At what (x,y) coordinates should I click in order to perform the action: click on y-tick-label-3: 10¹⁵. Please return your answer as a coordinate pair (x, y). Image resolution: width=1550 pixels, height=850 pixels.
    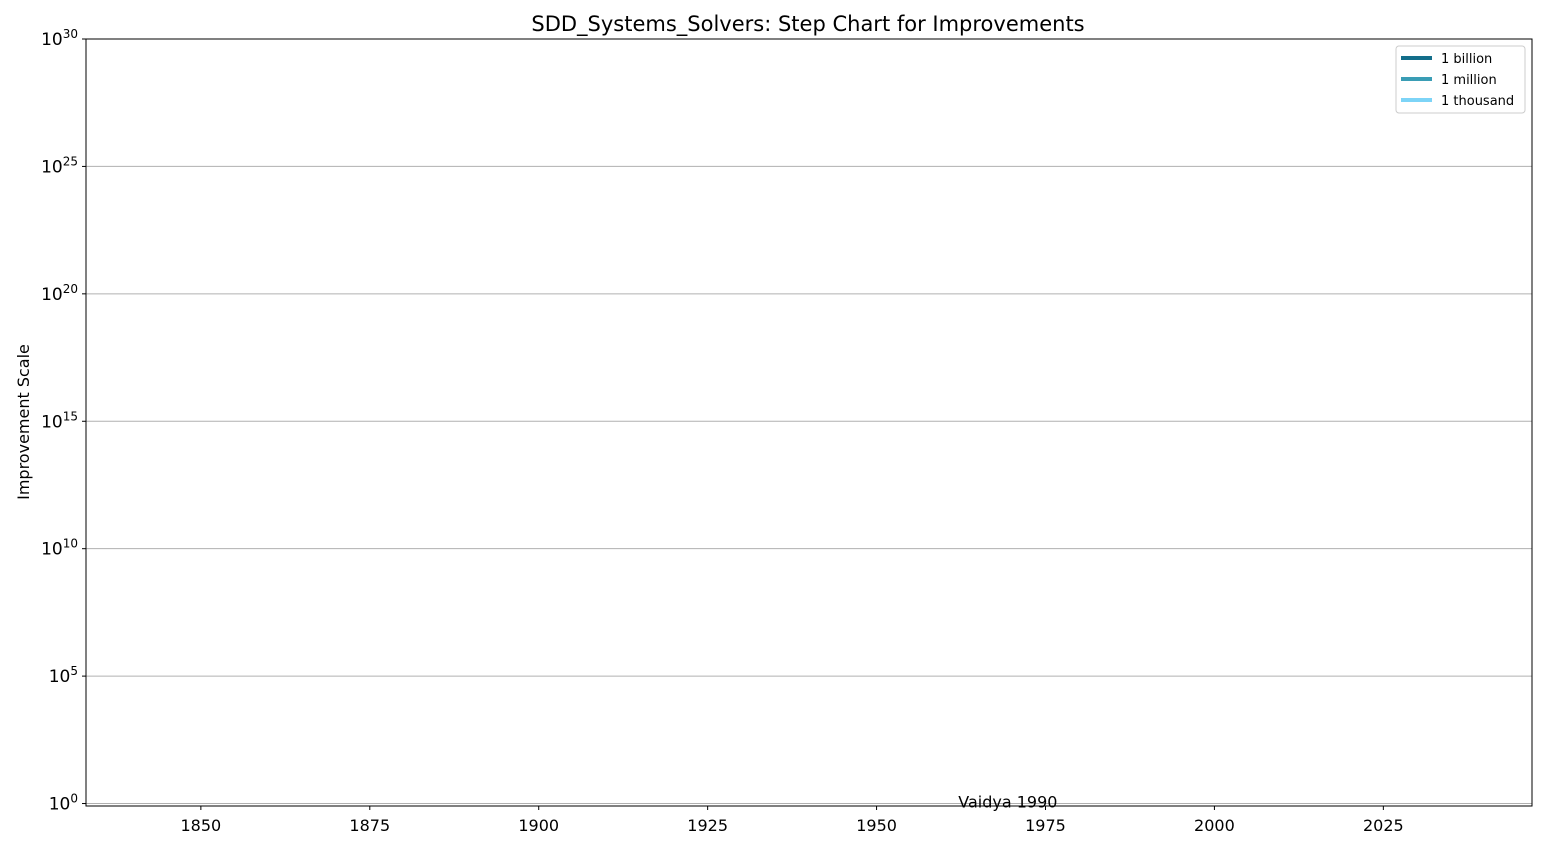
    Looking at the image, I should click on (59, 420).